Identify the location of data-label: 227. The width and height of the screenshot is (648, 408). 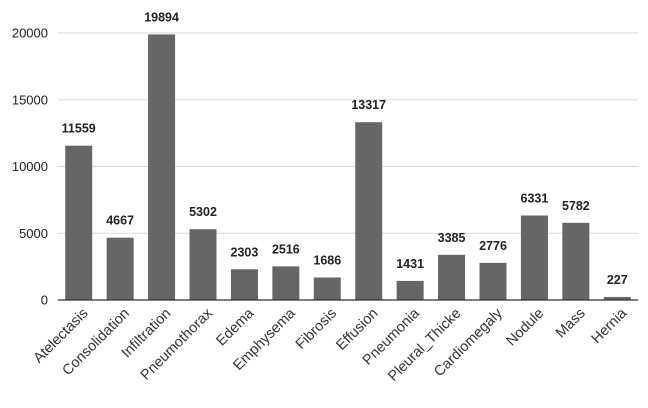
(617, 280).